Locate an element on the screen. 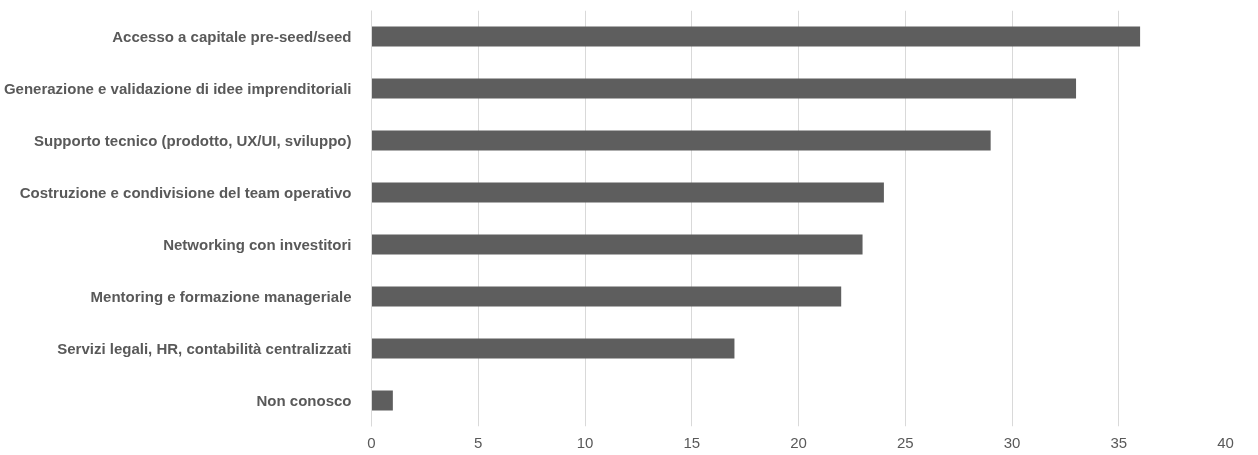 This screenshot has height=455, width=1258. x-tick-label: 0 is located at coordinates (371, 442).